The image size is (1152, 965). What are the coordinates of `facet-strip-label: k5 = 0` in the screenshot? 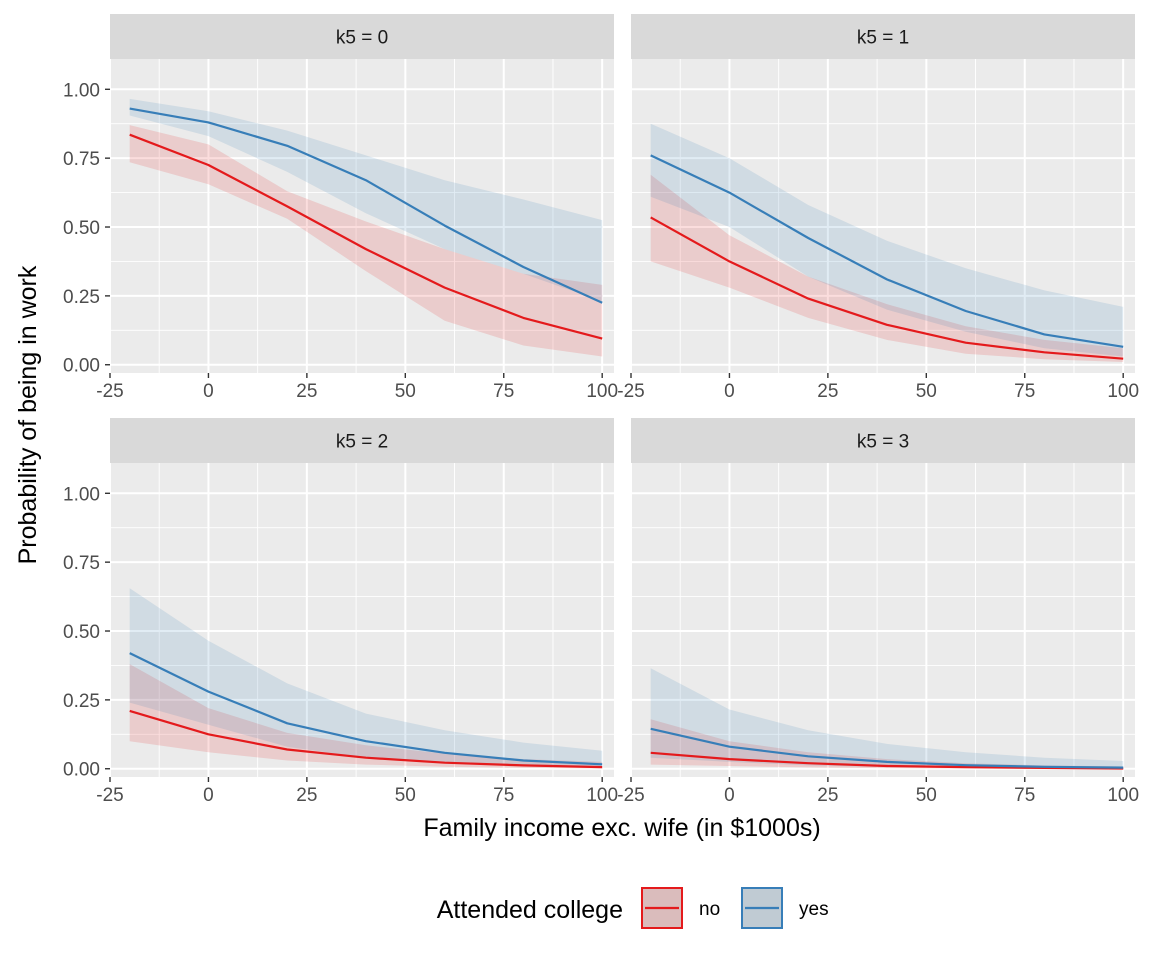 It's located at (362, 38).